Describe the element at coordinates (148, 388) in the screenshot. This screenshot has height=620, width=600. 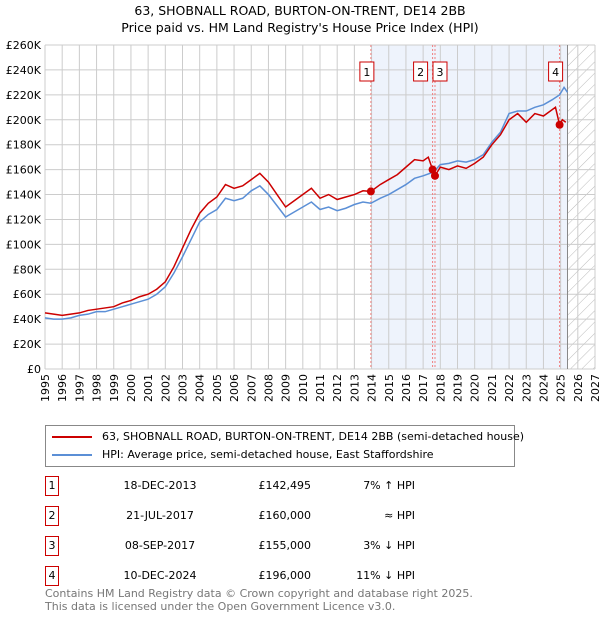
I see `x-tick-label: 2001` at that location.